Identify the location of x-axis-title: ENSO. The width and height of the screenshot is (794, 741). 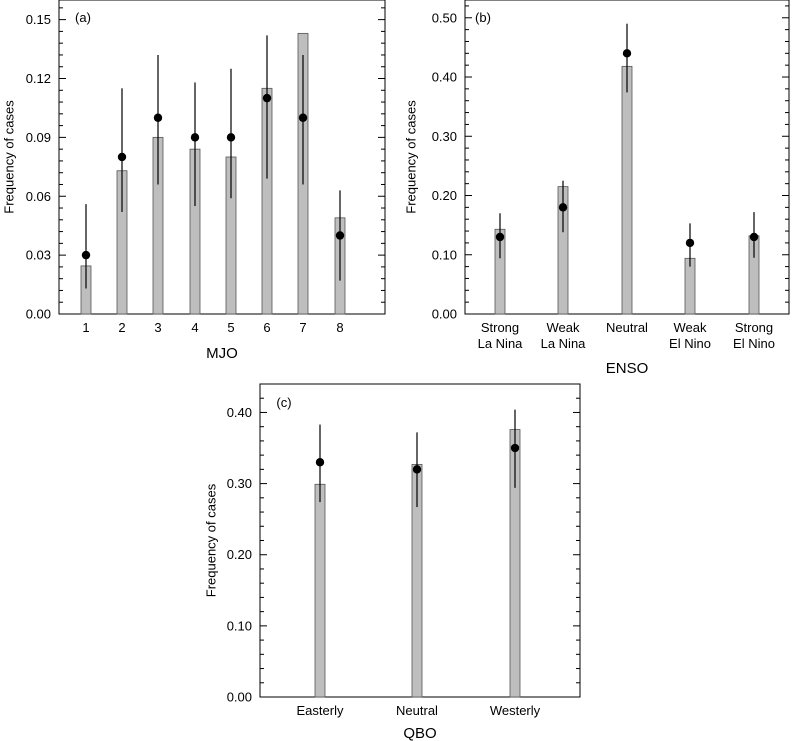
(627, 368).